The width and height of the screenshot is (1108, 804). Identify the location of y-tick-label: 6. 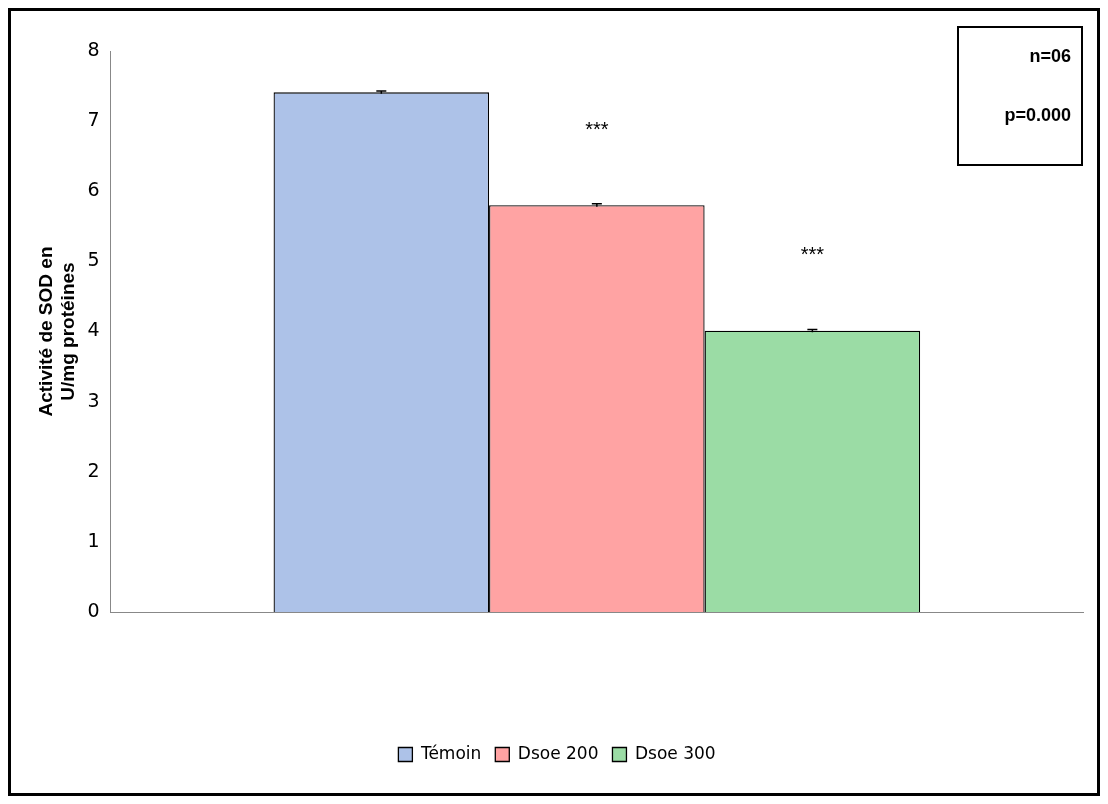
(93, 189).